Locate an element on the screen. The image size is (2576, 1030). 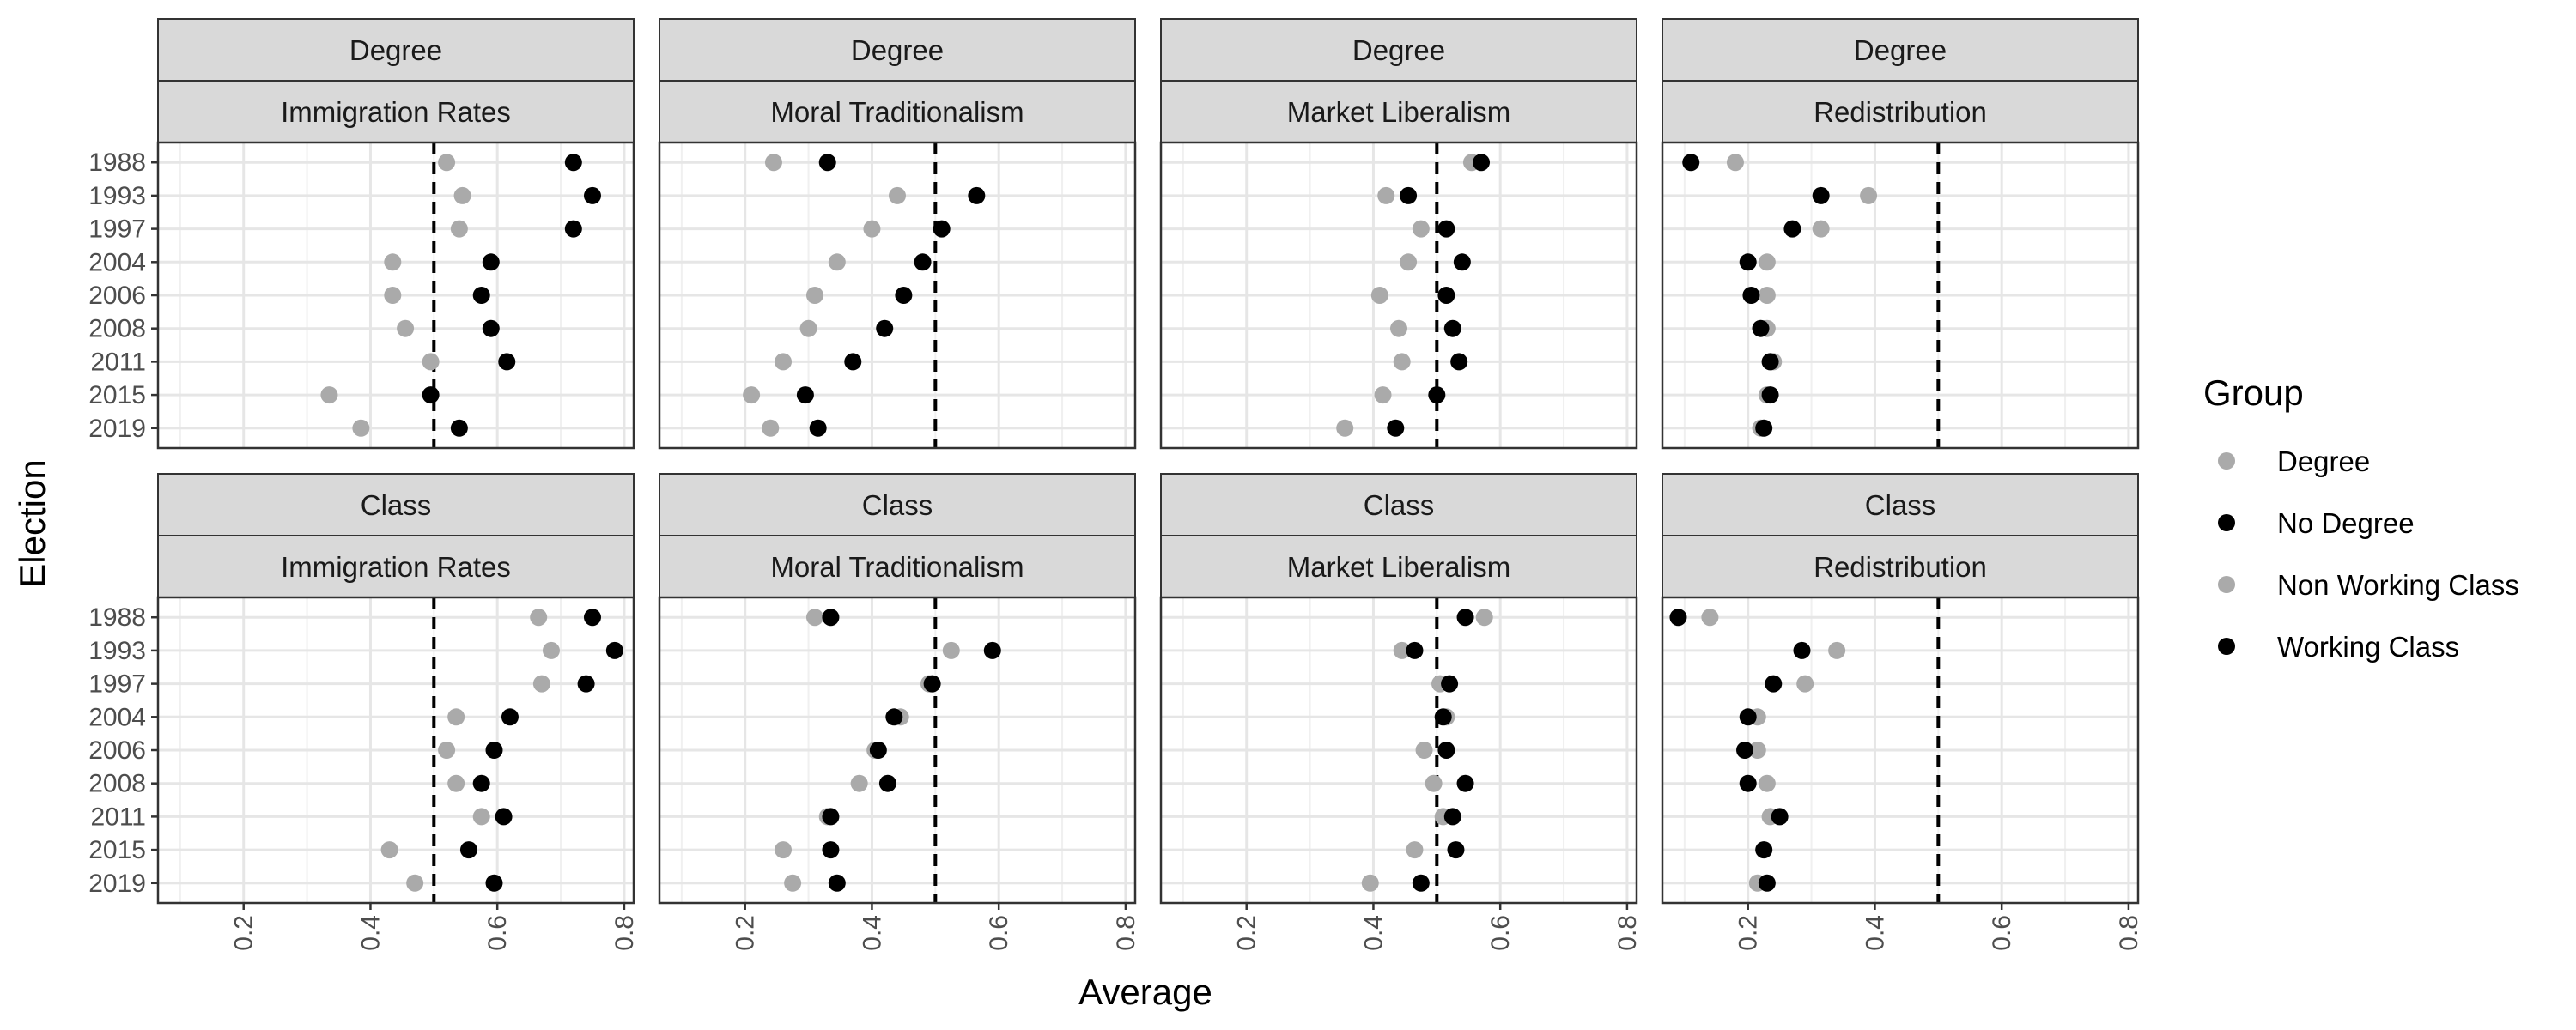
point-working-class-2008 is located at coordinates (481, 783).